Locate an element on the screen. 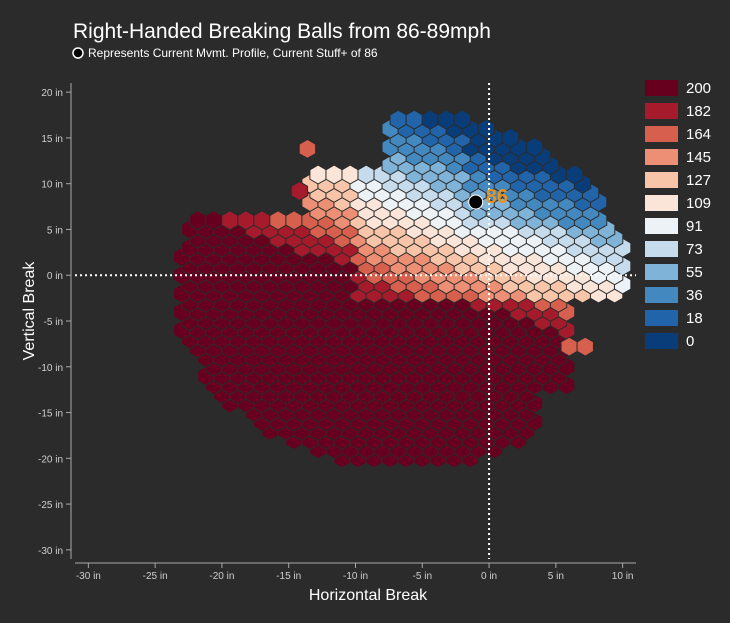 The image size is (730, 623). legend-label: 200 is located at coordinates (698, 88).